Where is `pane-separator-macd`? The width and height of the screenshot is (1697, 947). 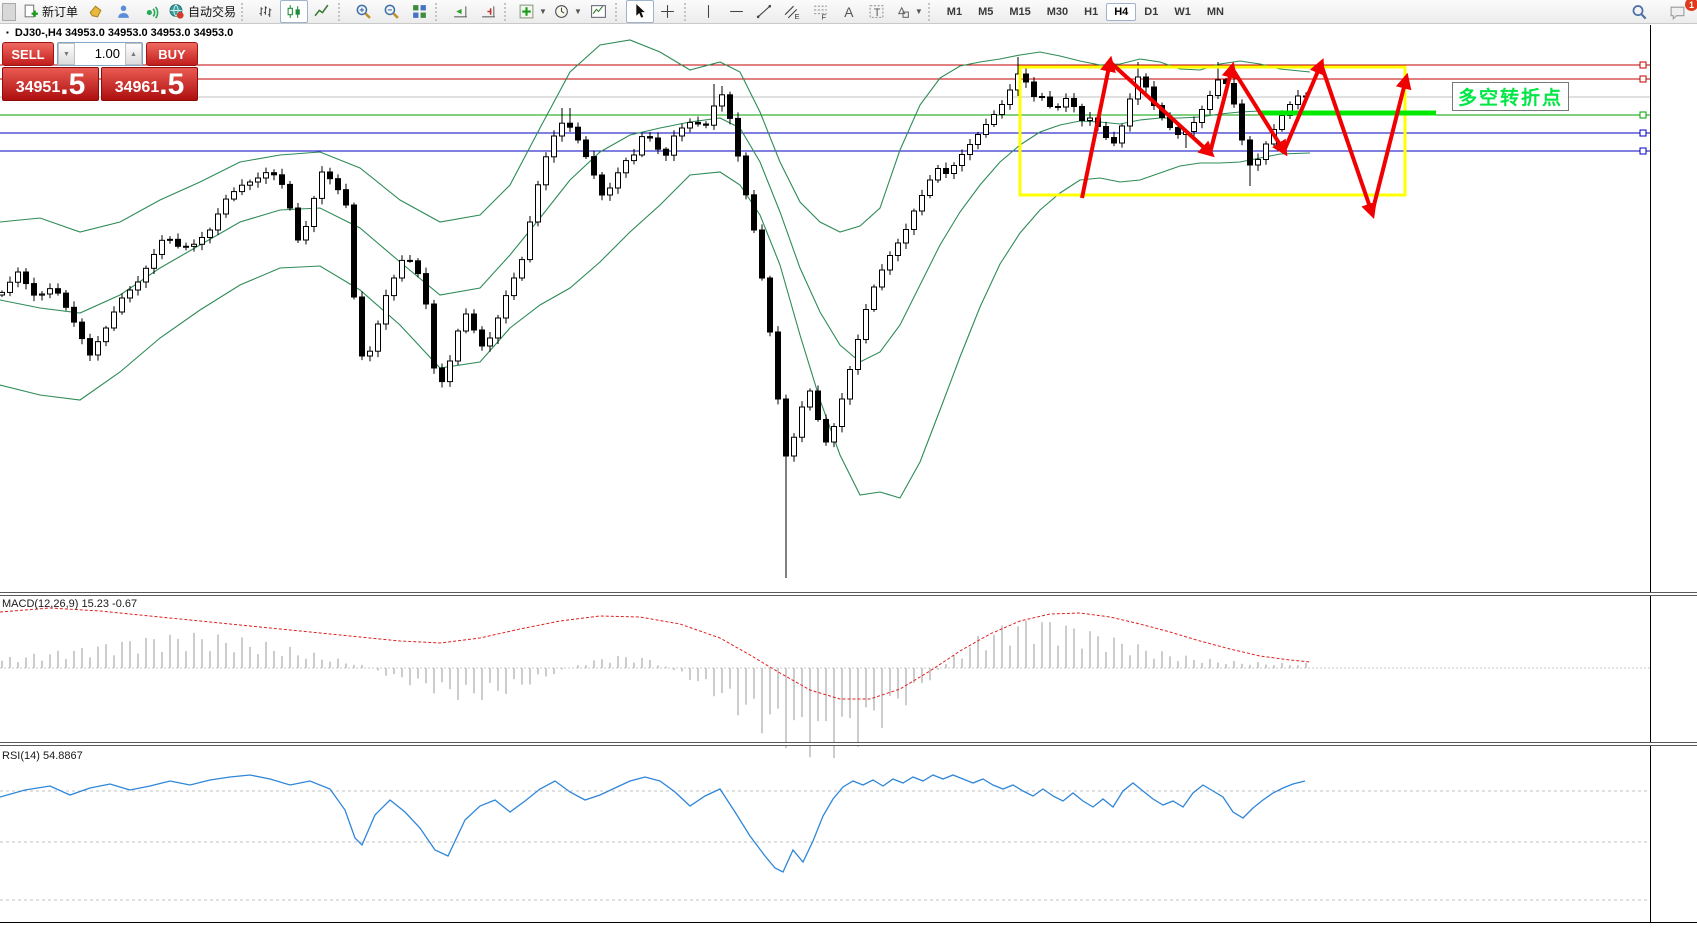
pane-separator-macd is located at coordinates (848, 594).